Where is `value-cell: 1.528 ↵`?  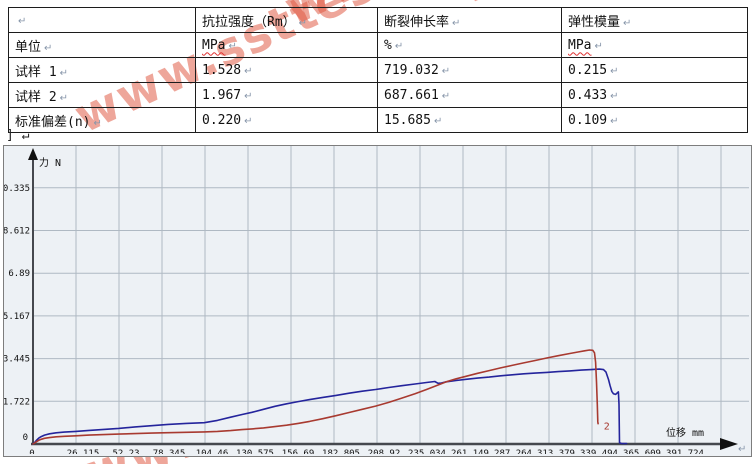 value-cell: 1.528 ↵ is located at coordinates (286, 70).